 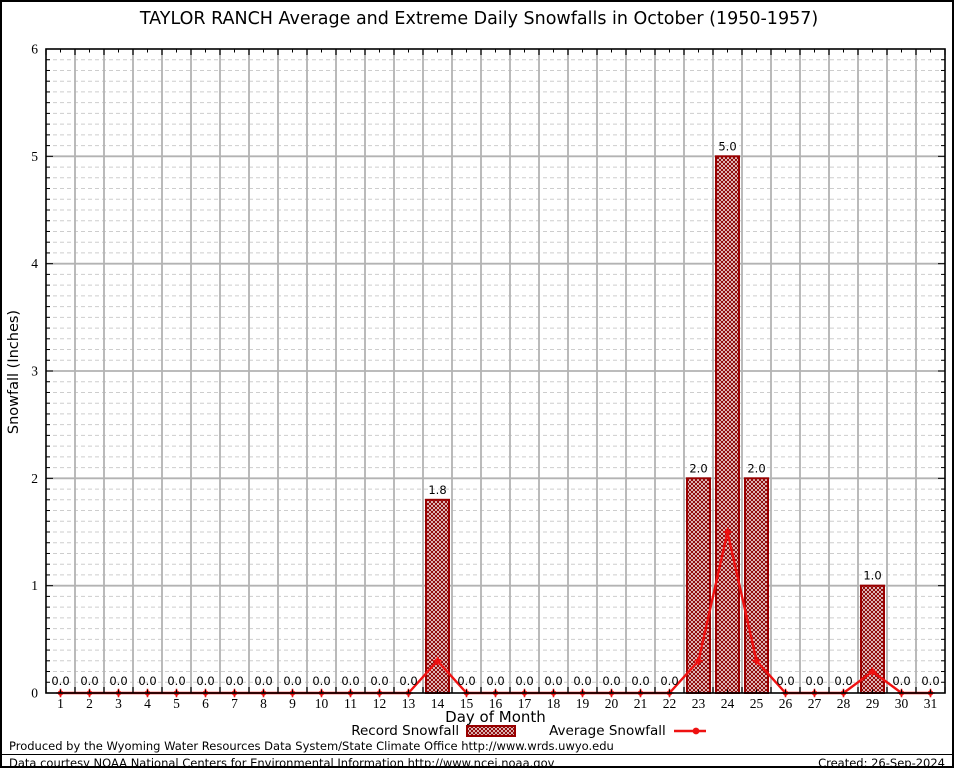 What do you see at coordinates (263, 681) in the screenshot?
I see `value-label-day-8: 0.0` at bounding box center [263, 681].